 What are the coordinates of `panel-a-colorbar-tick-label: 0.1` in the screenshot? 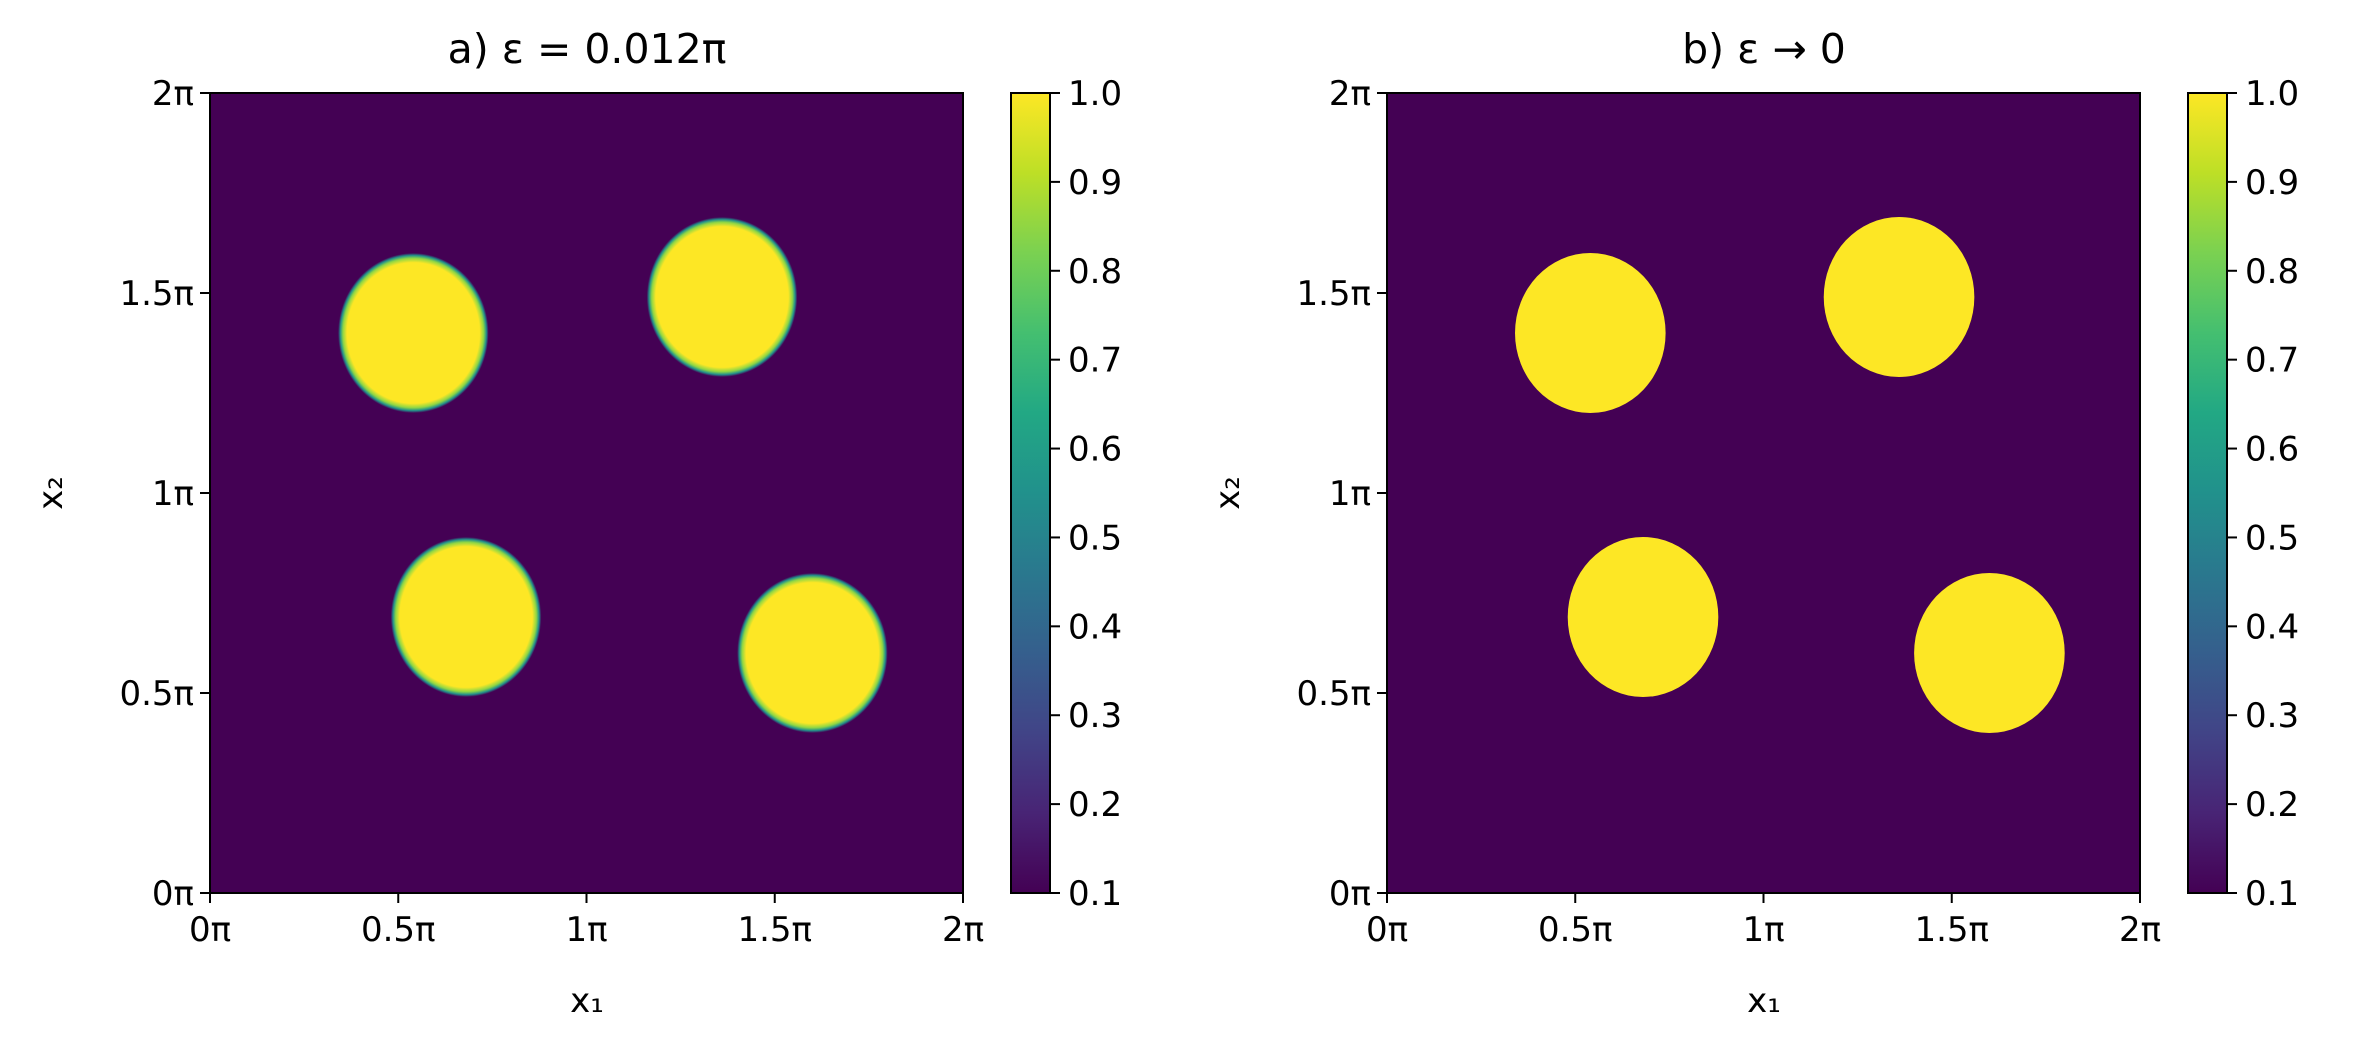 It's located at (1095, 894).